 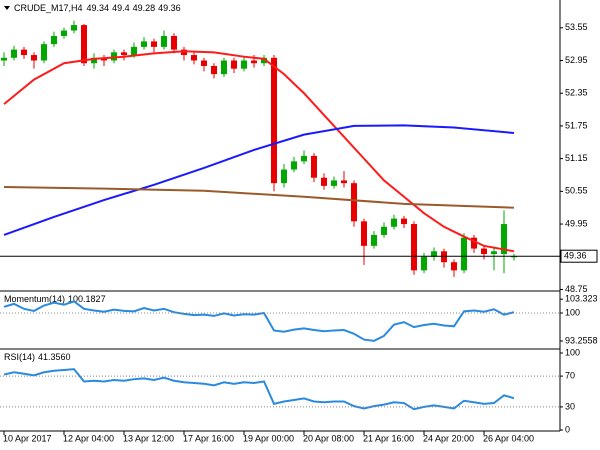 I want to click on x-tick-label: 13 Apr 12:00, so click(x=148, y=438).